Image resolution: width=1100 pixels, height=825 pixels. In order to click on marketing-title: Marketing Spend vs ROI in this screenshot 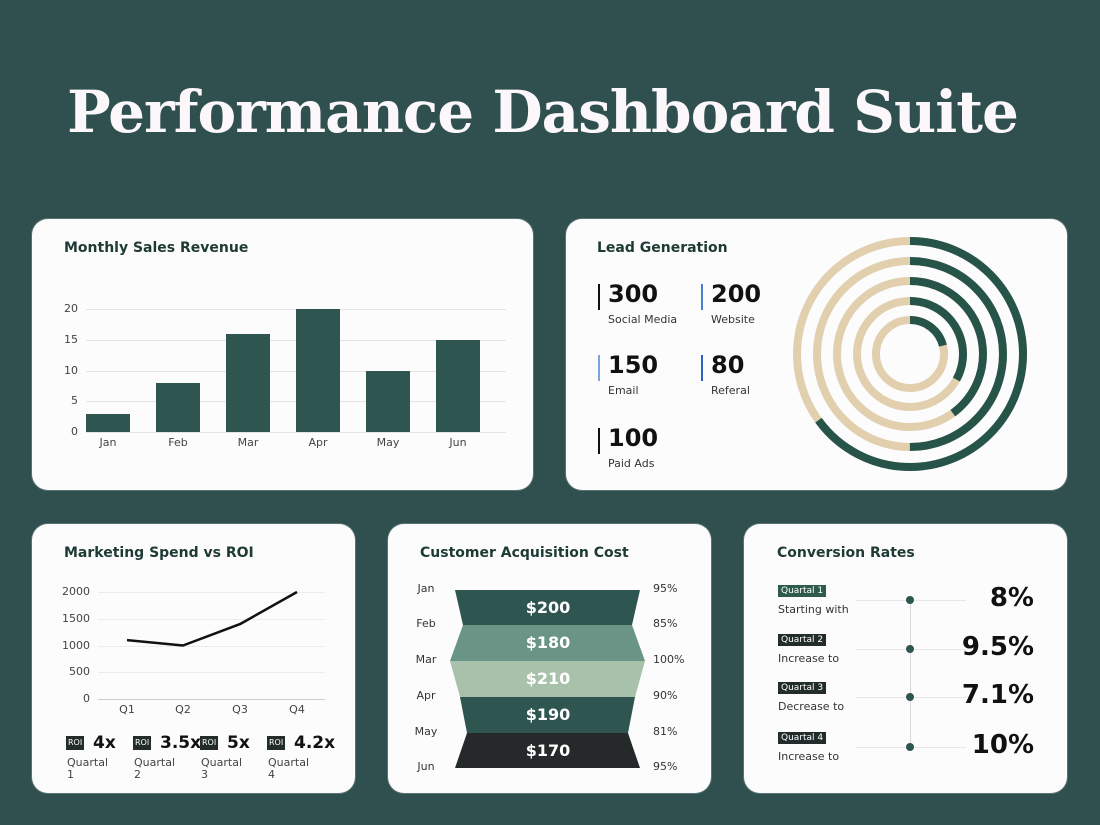, I will do `click(159, 553)`.